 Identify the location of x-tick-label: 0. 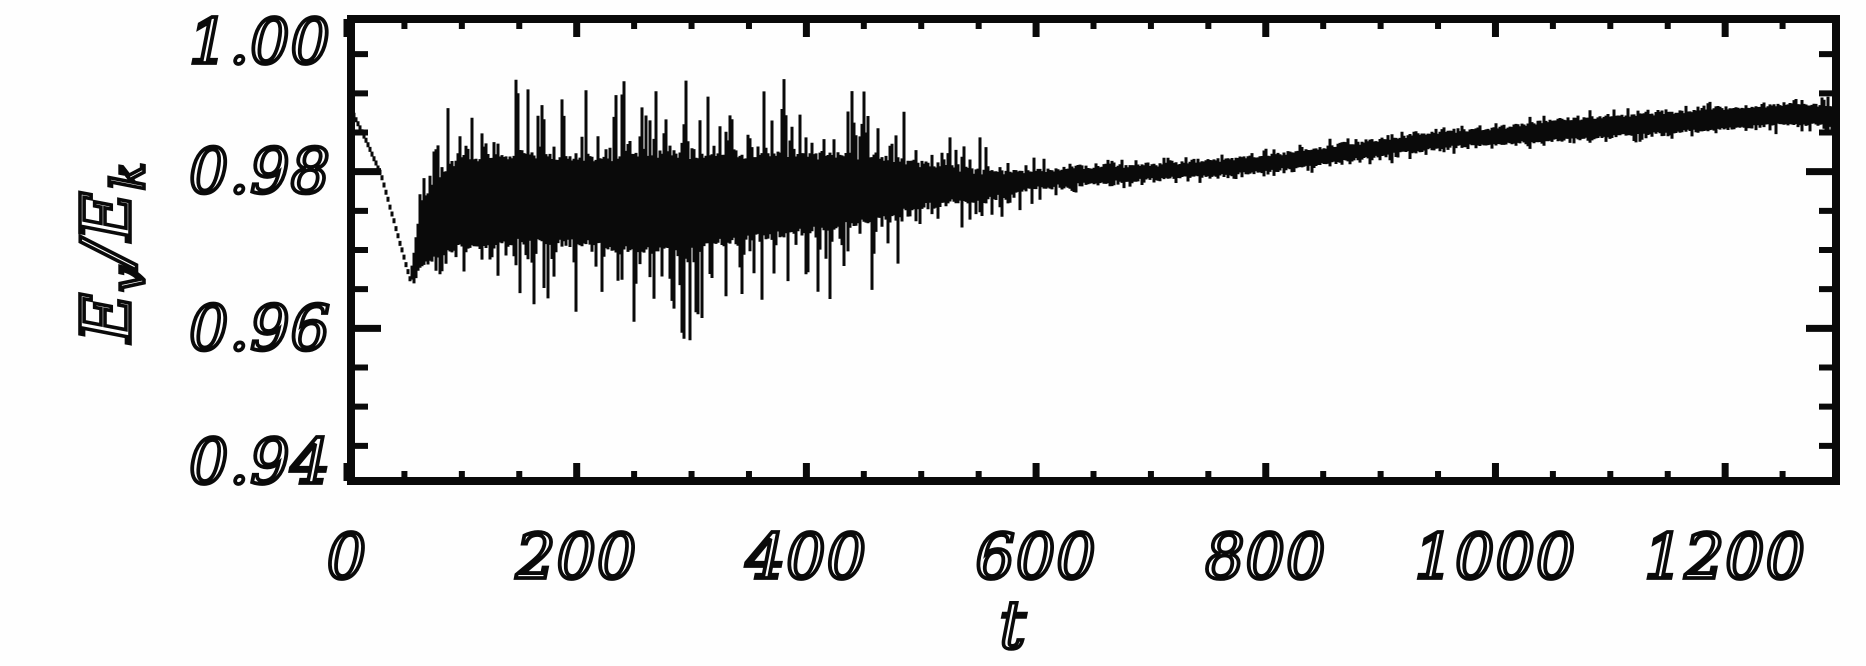
(347, 556).